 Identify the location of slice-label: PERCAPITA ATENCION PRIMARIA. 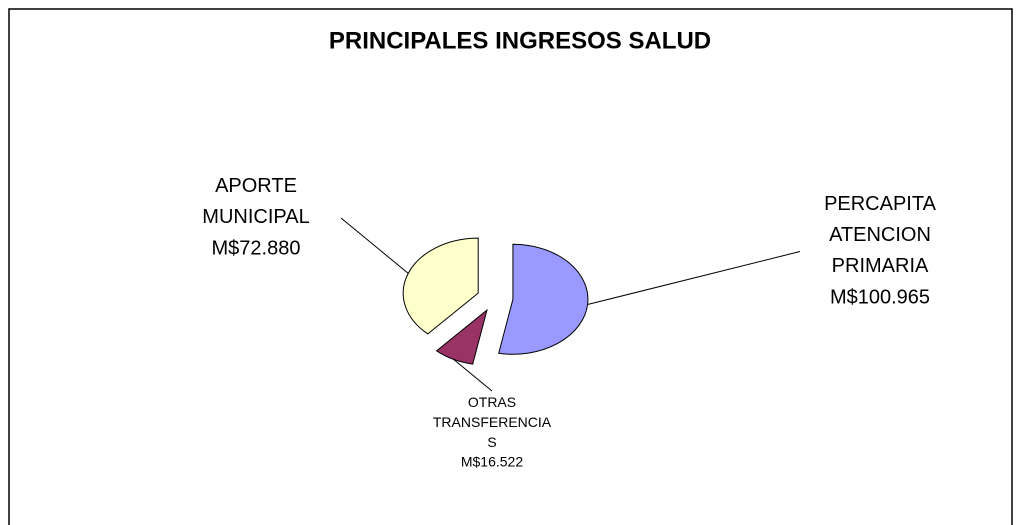
(880, 235).